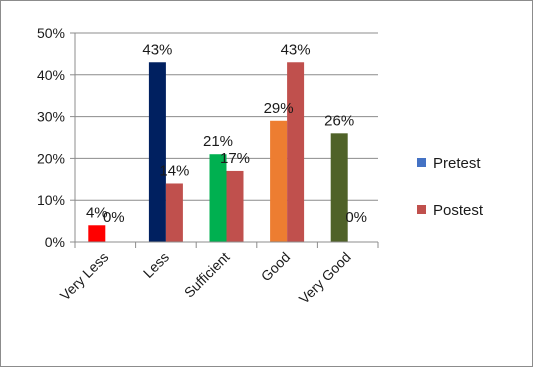  I want to click on x-tick-label: Very Good, so click(325, 278).